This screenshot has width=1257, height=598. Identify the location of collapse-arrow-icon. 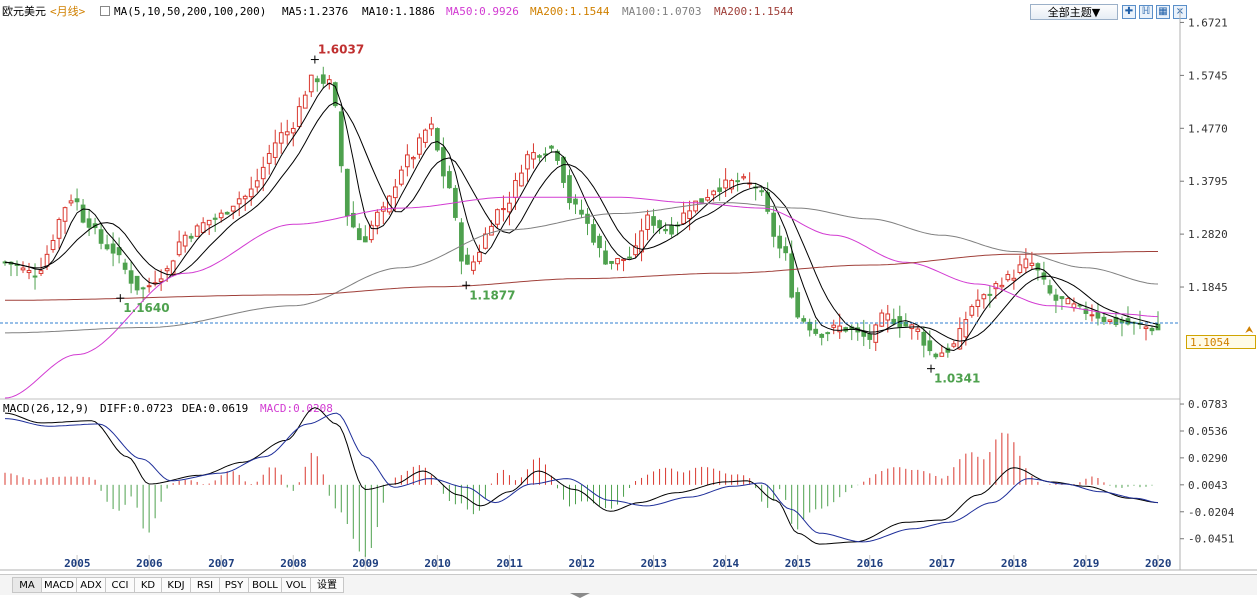
(580, 595).